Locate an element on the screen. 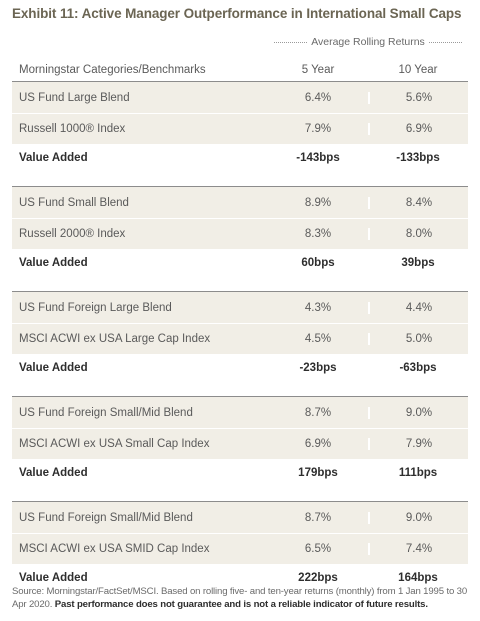 The height and width of the screenshot is (621, 480). value-added-10-year: 111bps is located at coordinates (418, 472).